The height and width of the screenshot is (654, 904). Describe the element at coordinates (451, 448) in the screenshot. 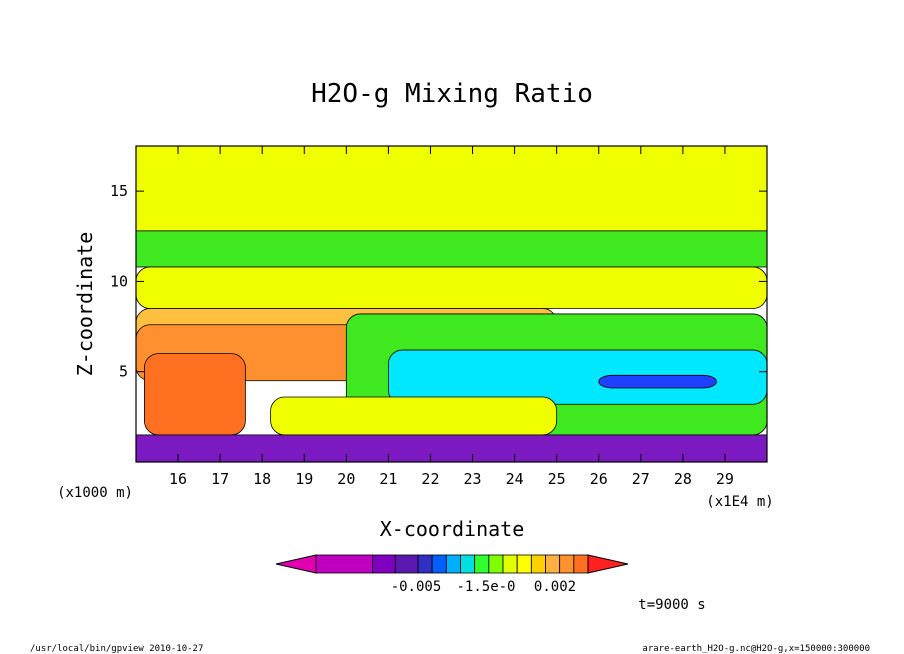

I see `region-surface-purple` at that location.